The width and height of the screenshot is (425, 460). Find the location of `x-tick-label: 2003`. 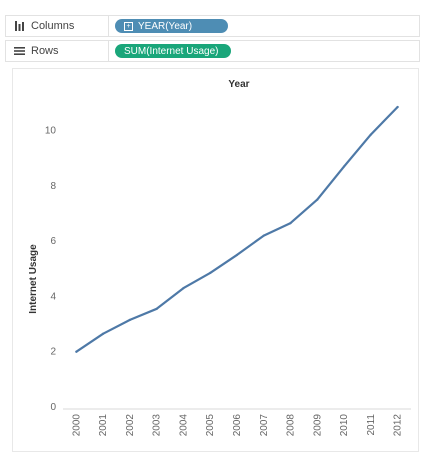

x-tick-label: 2003 is located at coordinates (157, 425).